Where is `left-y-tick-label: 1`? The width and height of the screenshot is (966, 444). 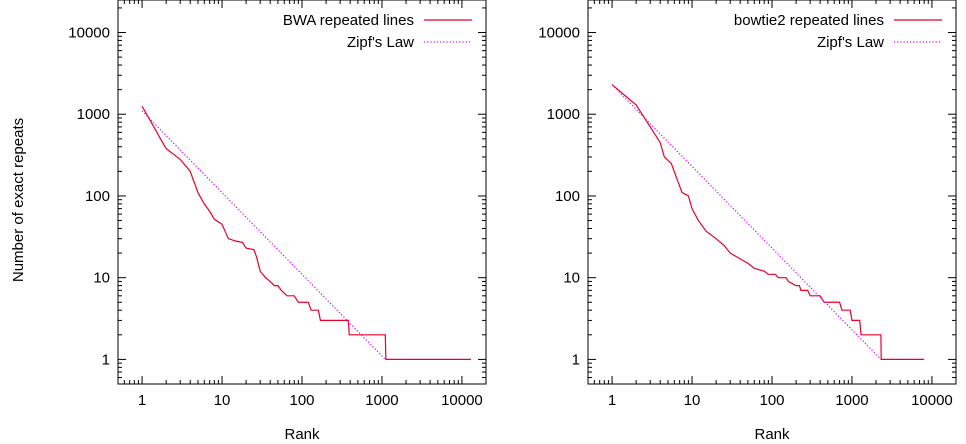
left-y-tick-label: 1 is located at coordinates (106, 359).